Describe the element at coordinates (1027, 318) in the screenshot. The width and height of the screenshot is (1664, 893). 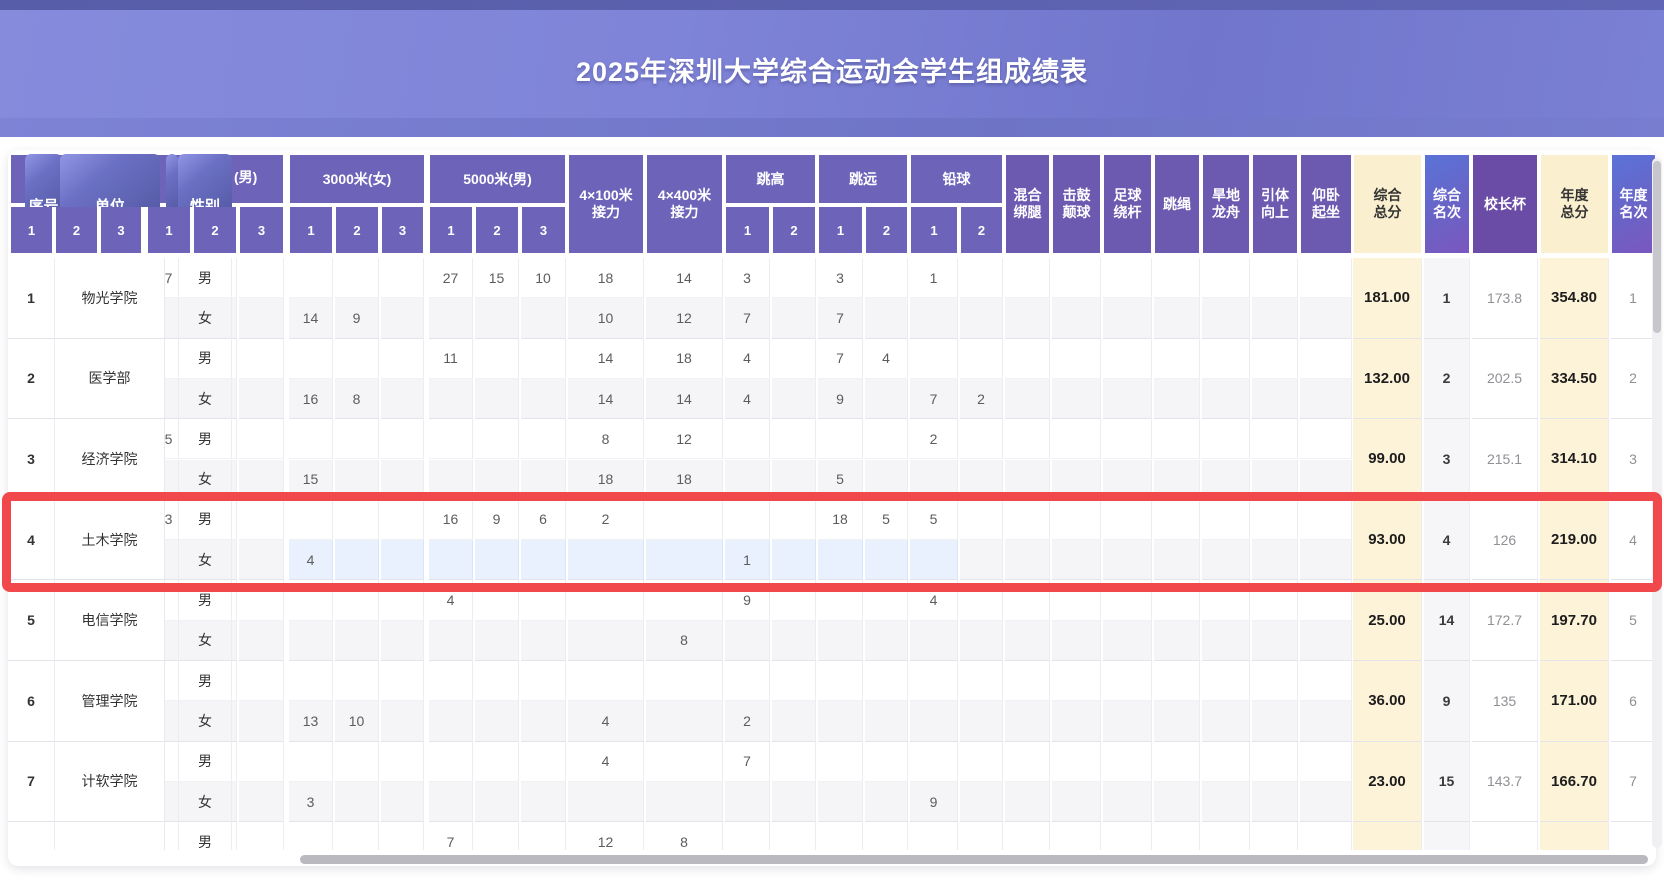
I see `cell-hd-female-row1` at that location.